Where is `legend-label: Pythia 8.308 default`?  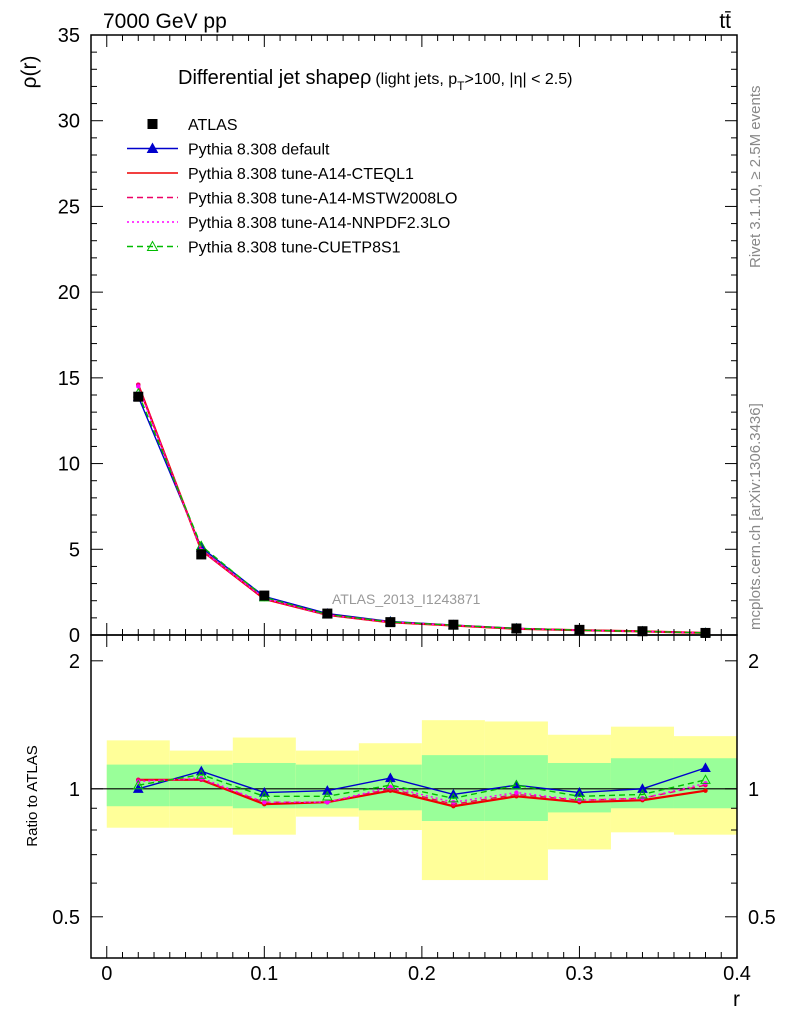
legend-label: Pythia 8.308 default is located at coordinates (259, 150).